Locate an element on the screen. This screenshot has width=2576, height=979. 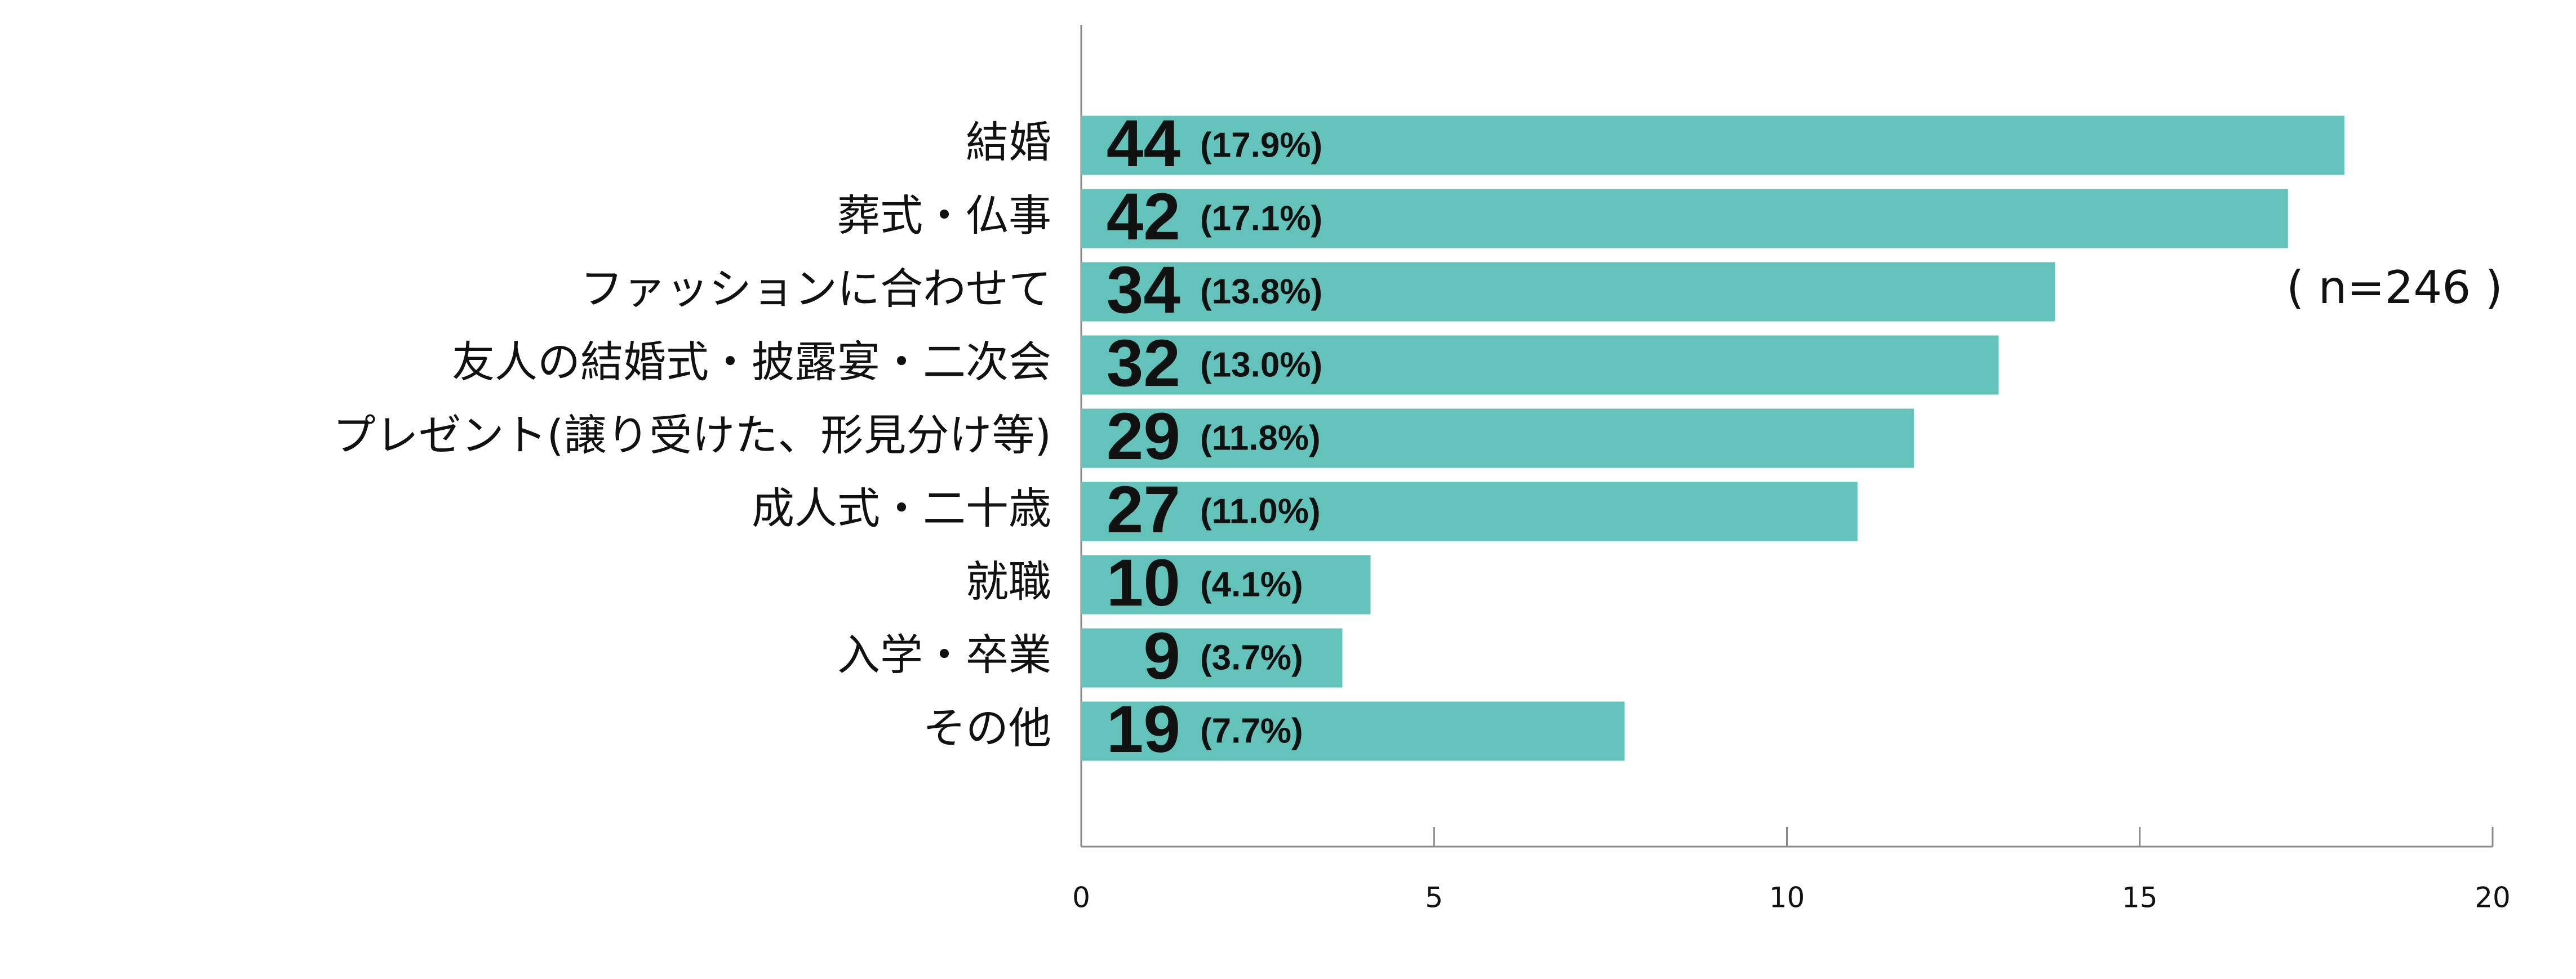
count-label: 42 is located at coordinates (1143, 217).